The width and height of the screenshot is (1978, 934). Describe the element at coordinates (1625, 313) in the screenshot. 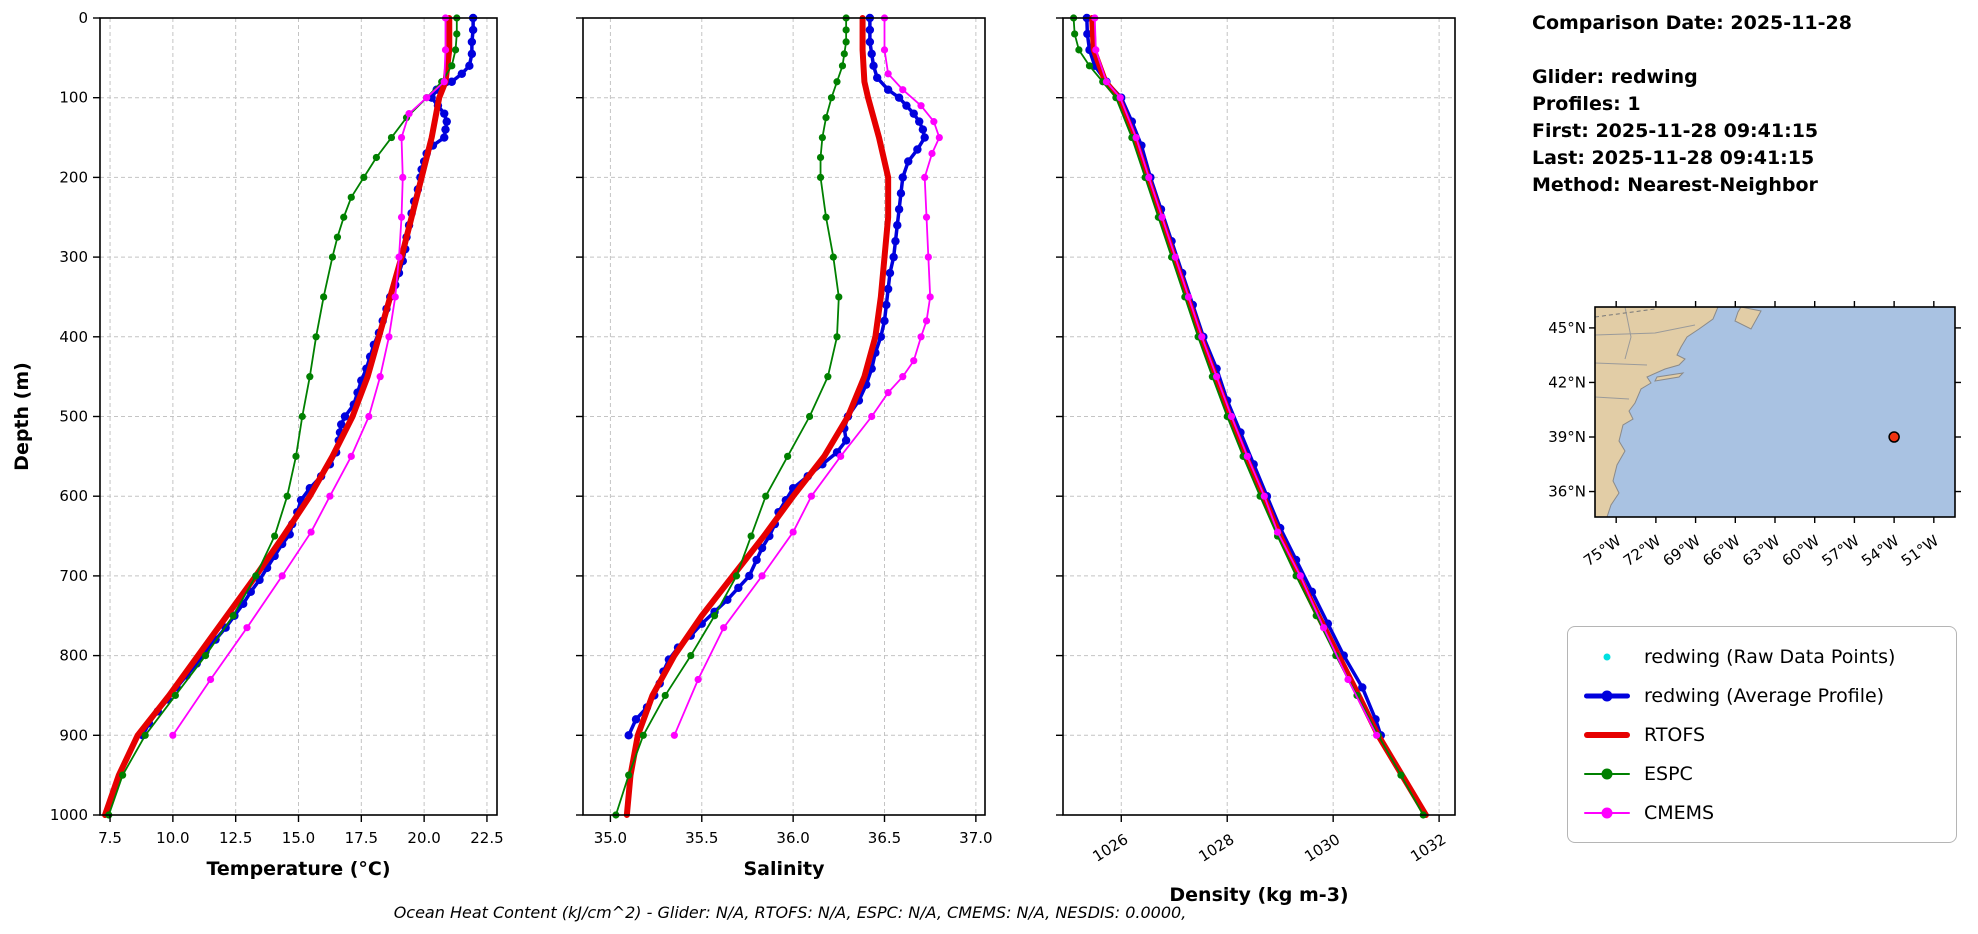

I see `map-dashed-border` at that location.